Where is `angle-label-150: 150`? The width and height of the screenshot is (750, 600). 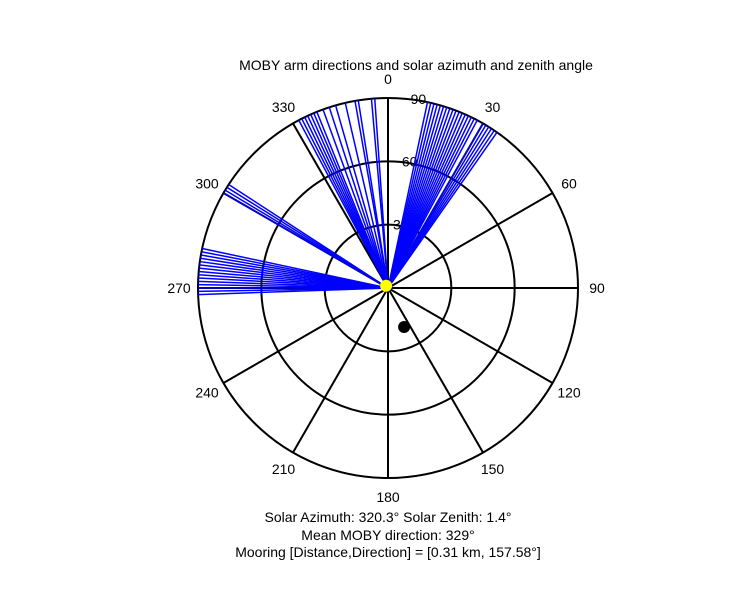 angle-label-150: 150 is located at coordinates (493, 469).